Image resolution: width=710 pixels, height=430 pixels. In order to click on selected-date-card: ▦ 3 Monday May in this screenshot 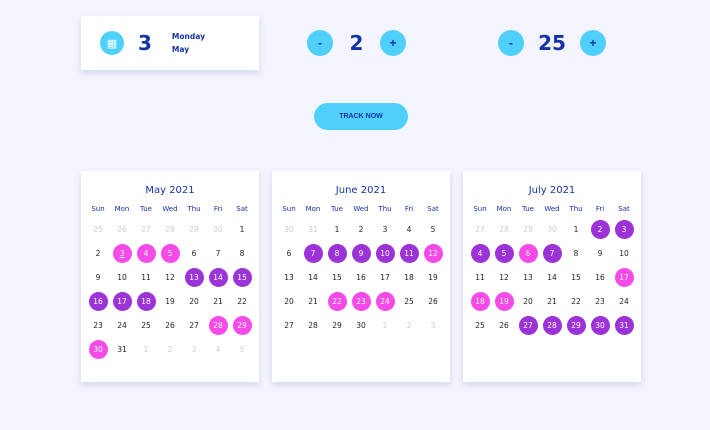, I will do `click(170, 43)`.